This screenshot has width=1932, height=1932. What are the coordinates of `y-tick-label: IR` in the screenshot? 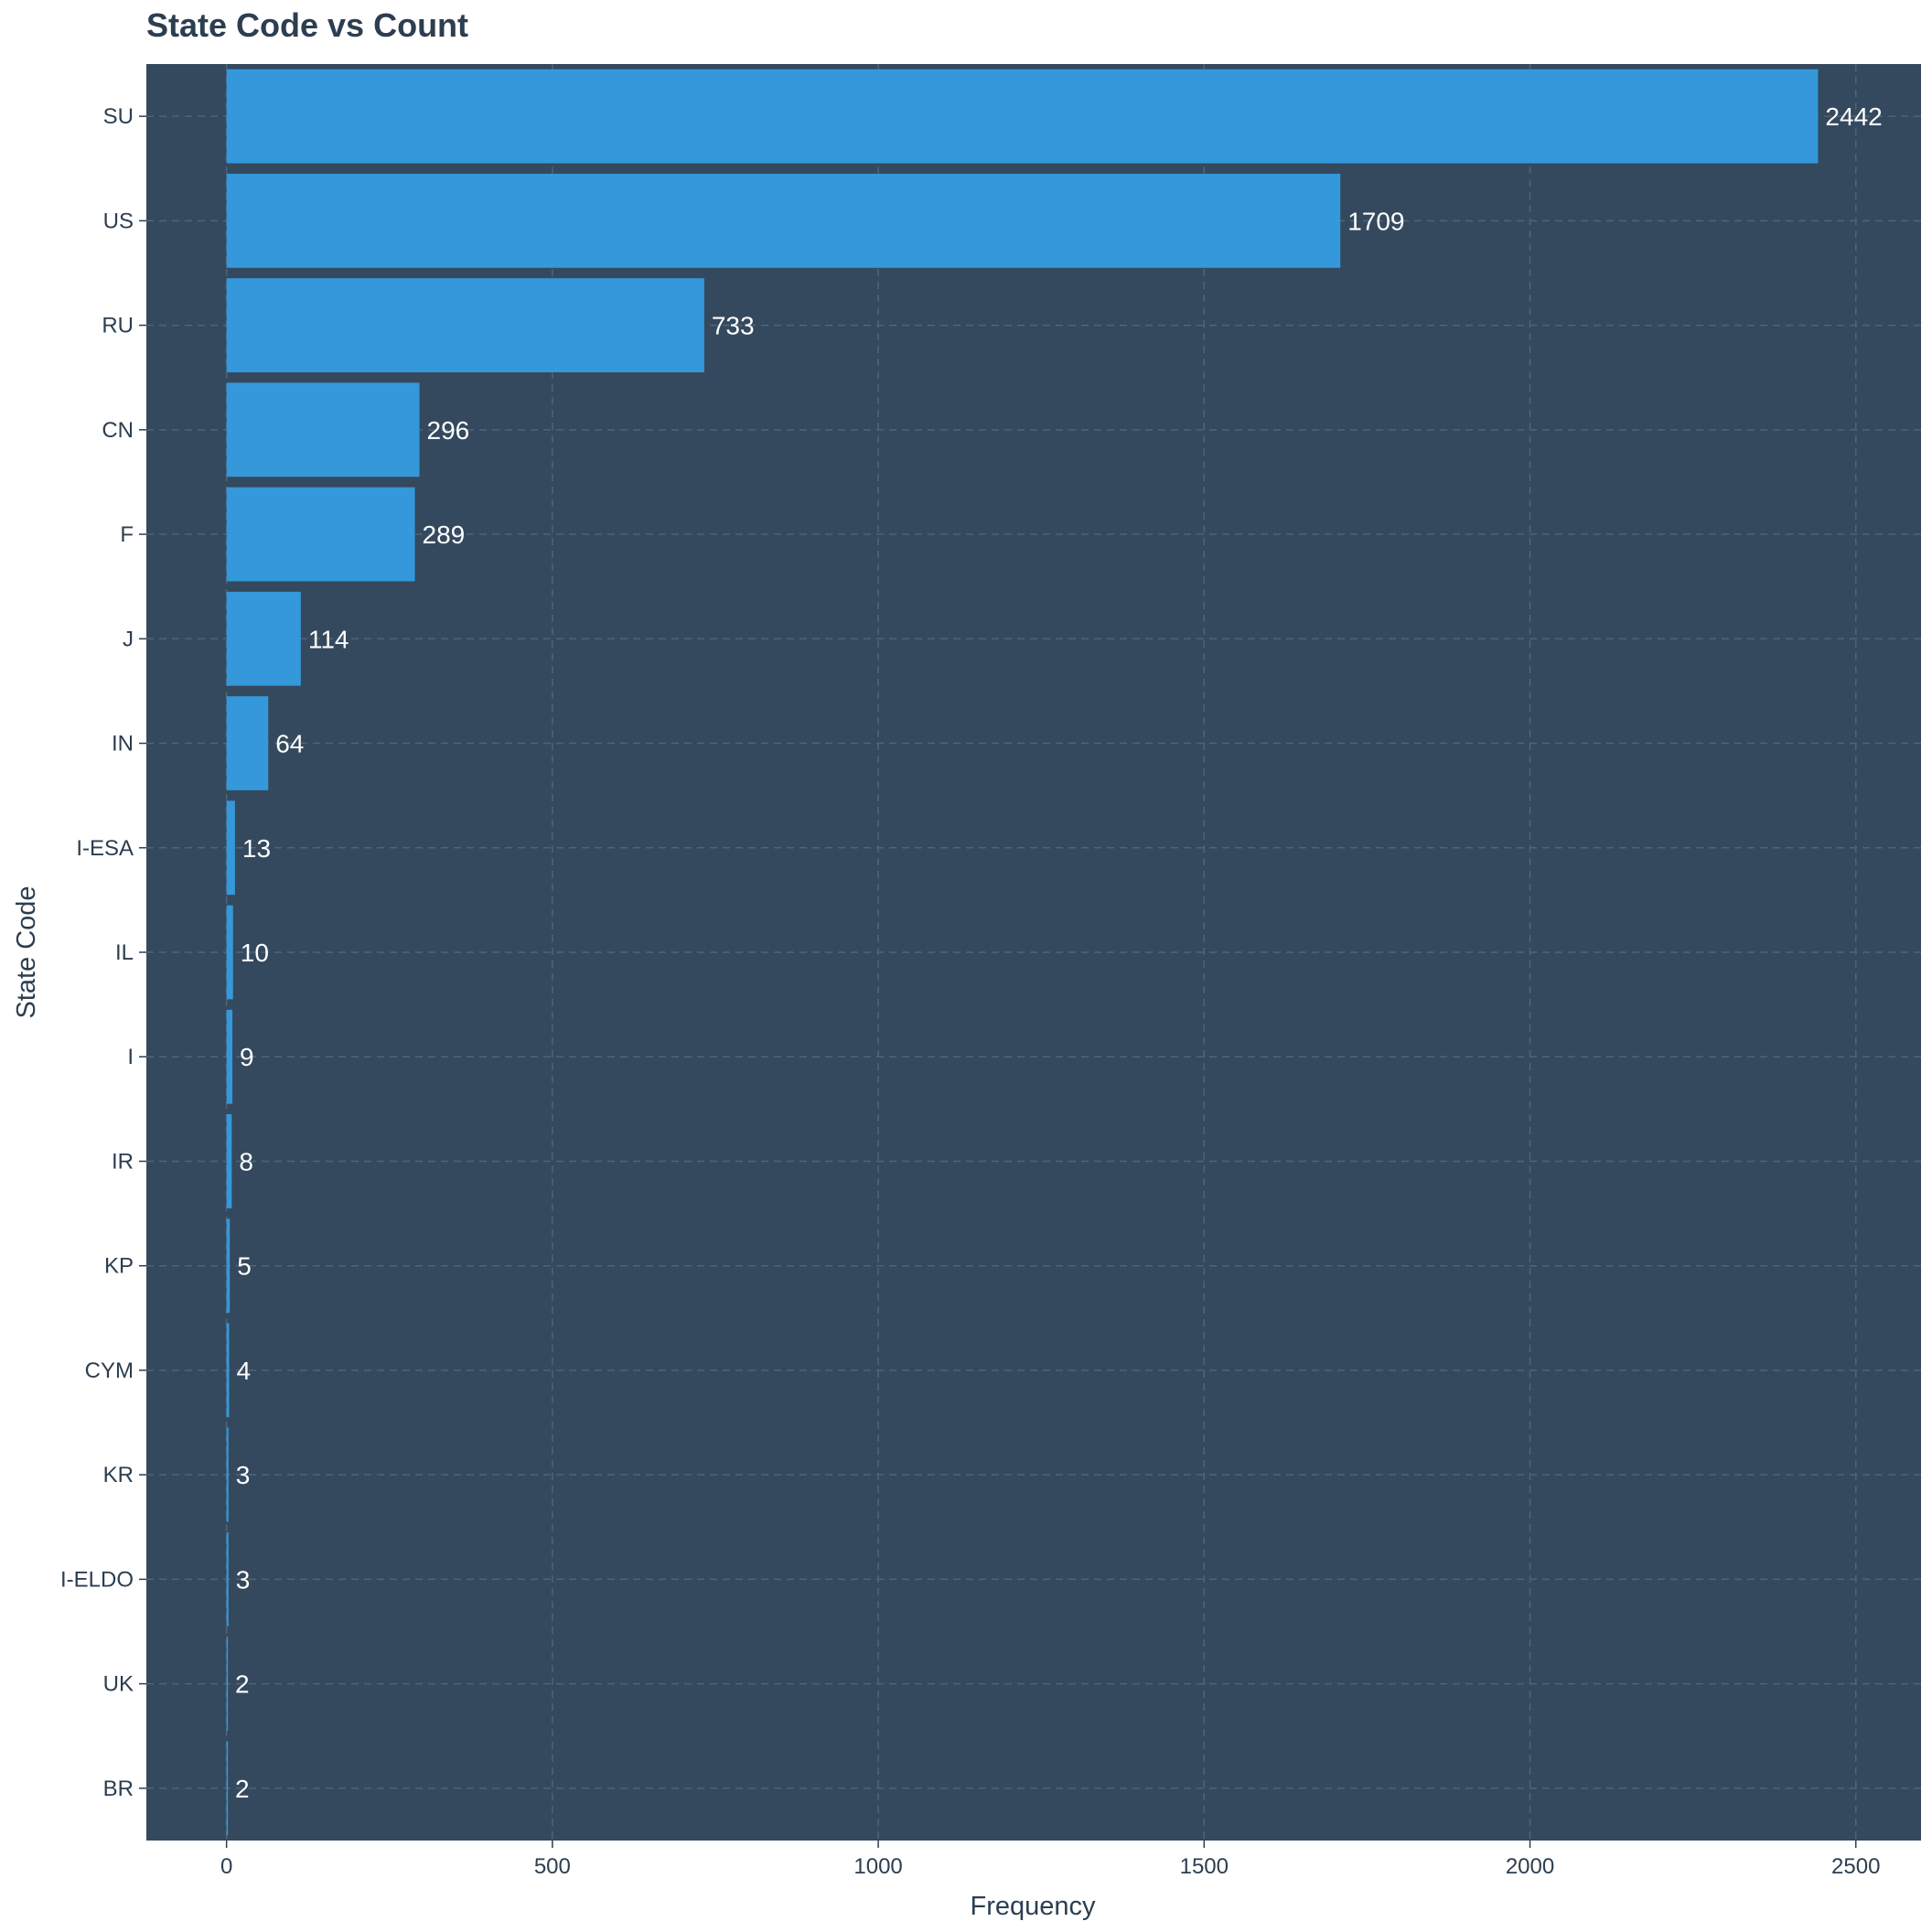 It's located at (123, 1161).